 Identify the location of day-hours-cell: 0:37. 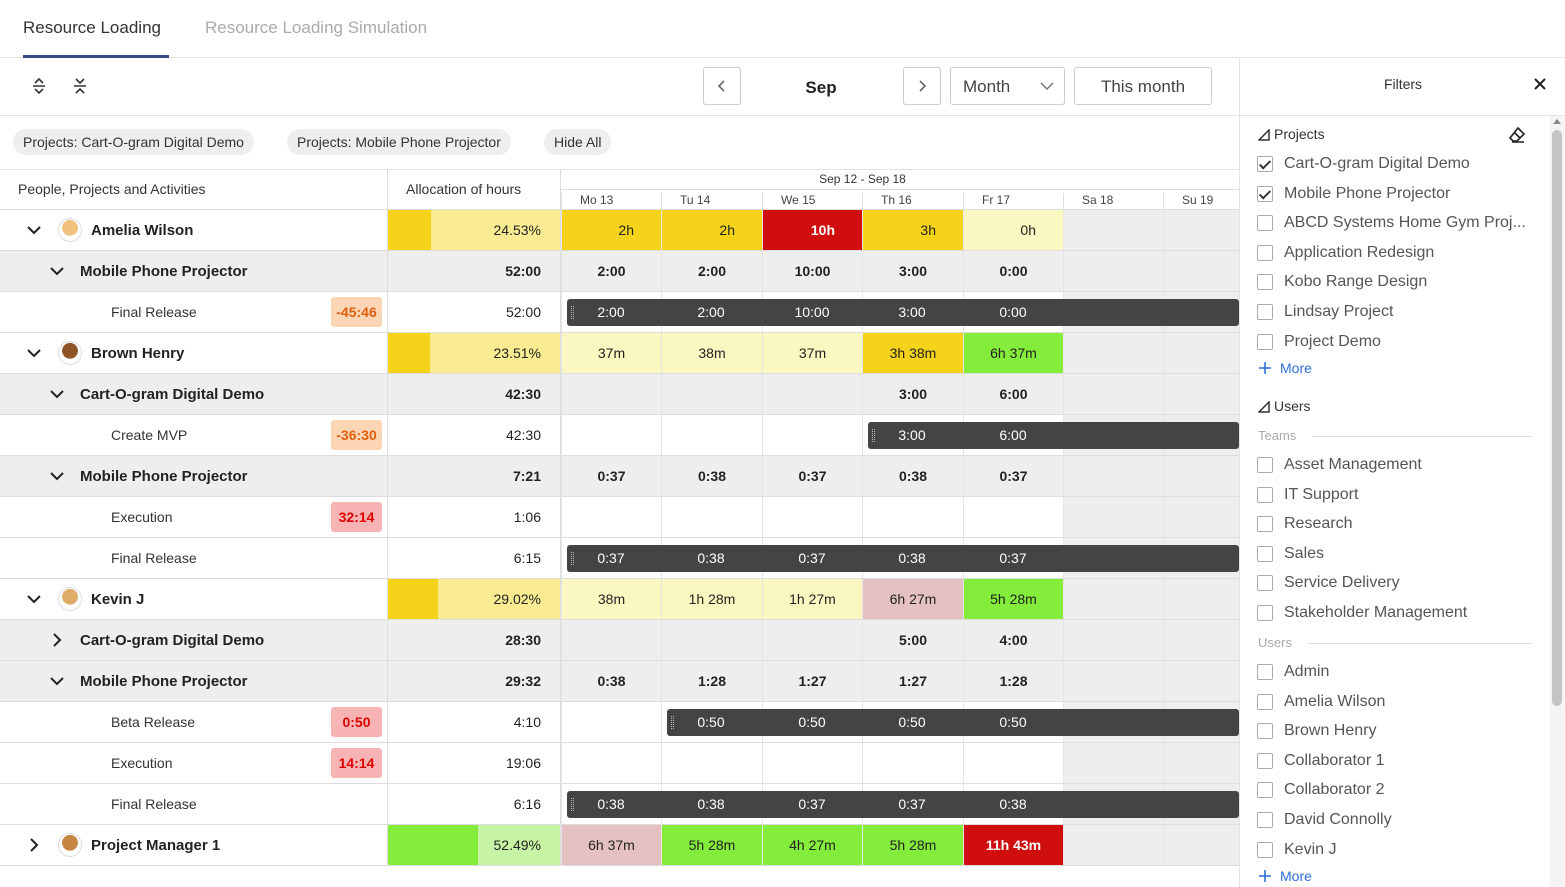
(812, 476).